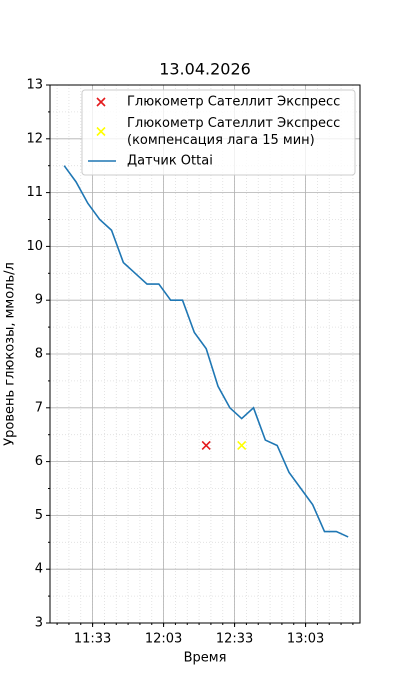  What do you see at coordinates (34, 85) in the screenshot?
I see `y-tick-label: 13` at bounding box center [34, 85].